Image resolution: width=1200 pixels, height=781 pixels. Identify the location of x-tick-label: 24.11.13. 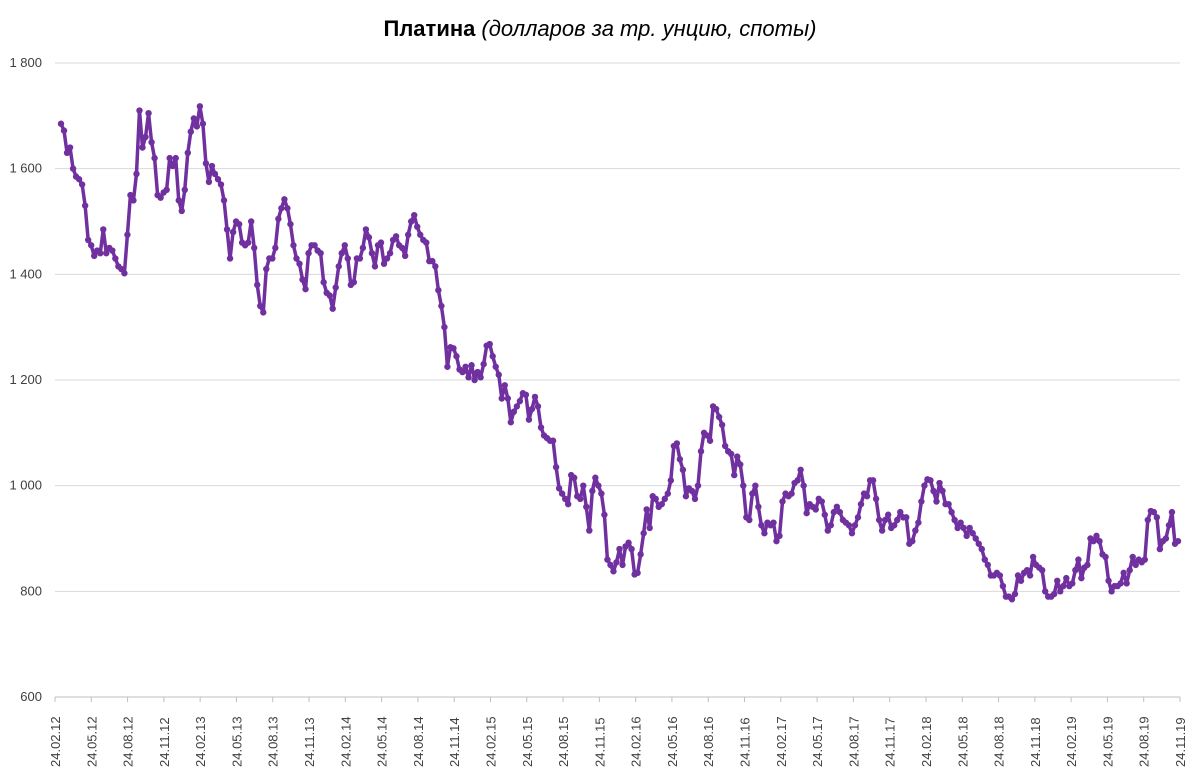
(309, 742).